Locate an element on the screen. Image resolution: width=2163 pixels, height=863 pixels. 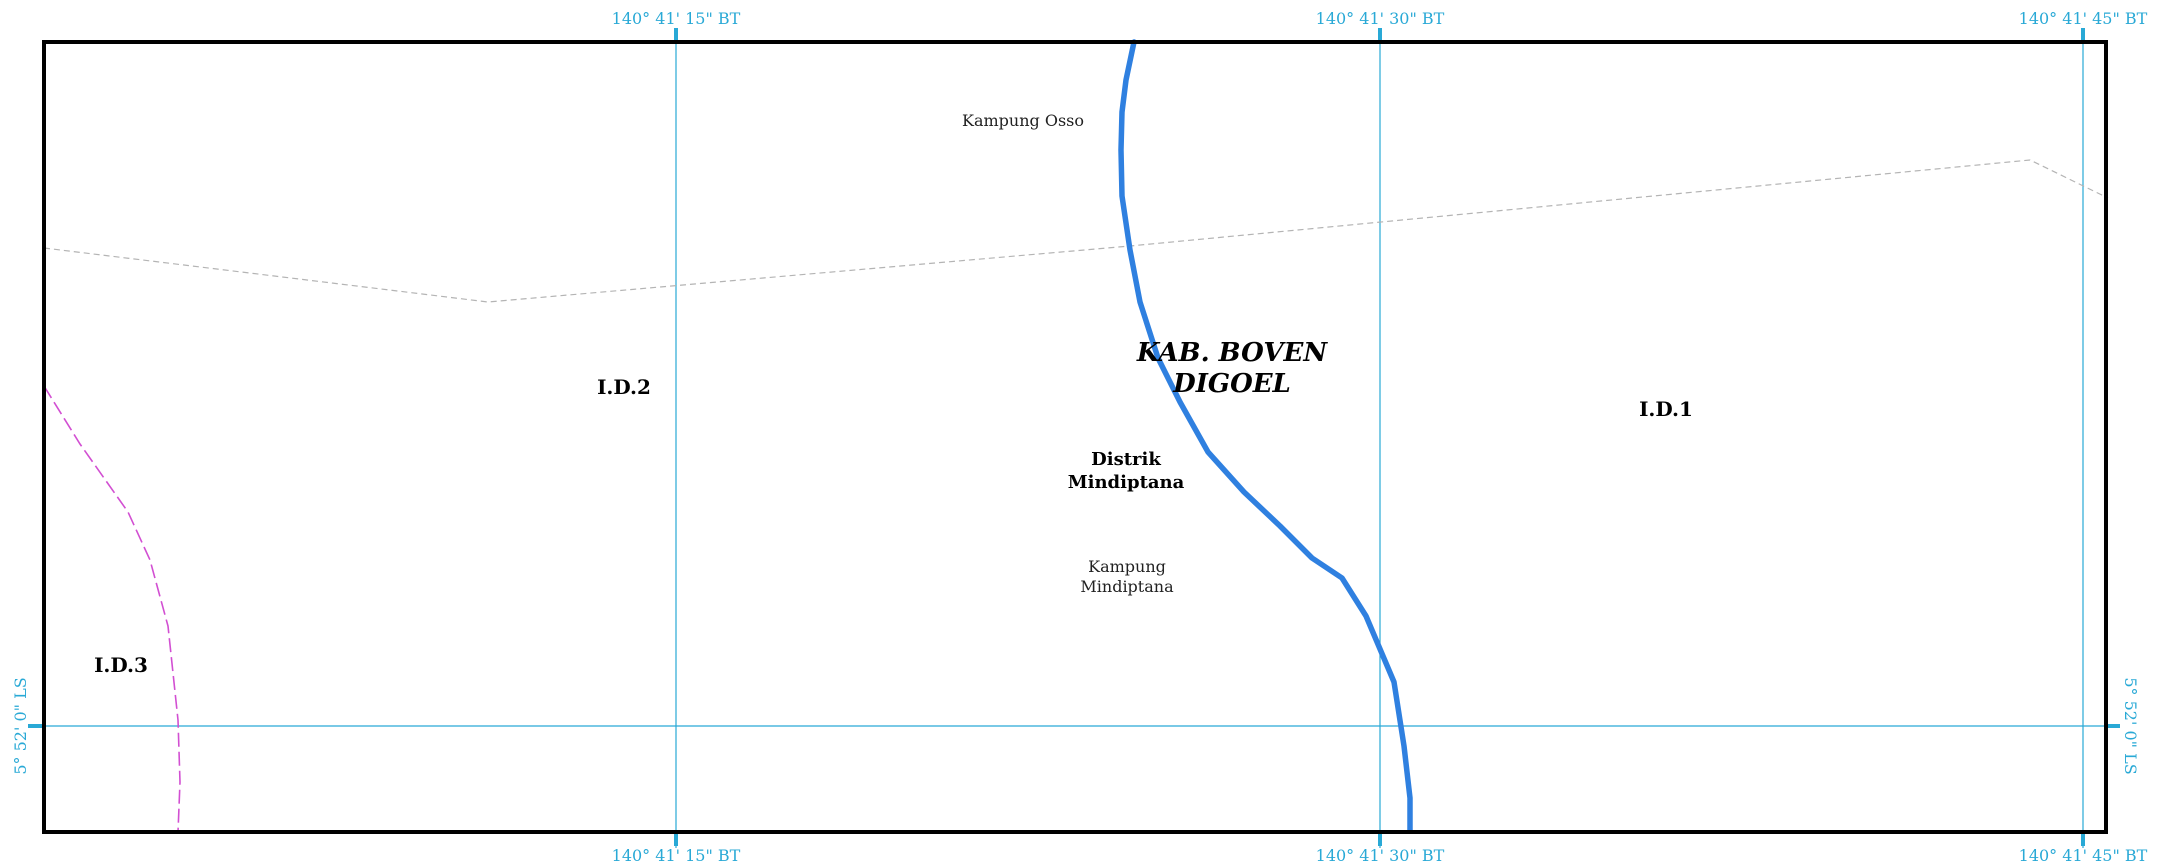
lon-label-top-1: 140° 41' 15" BT is located at coordinates (676, 18).